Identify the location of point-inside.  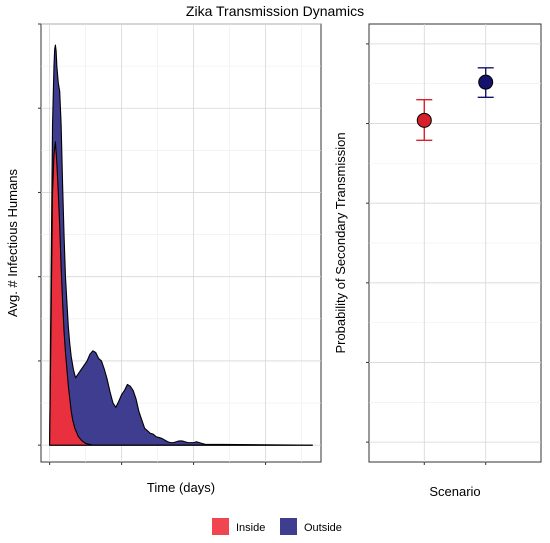
(424, 120).